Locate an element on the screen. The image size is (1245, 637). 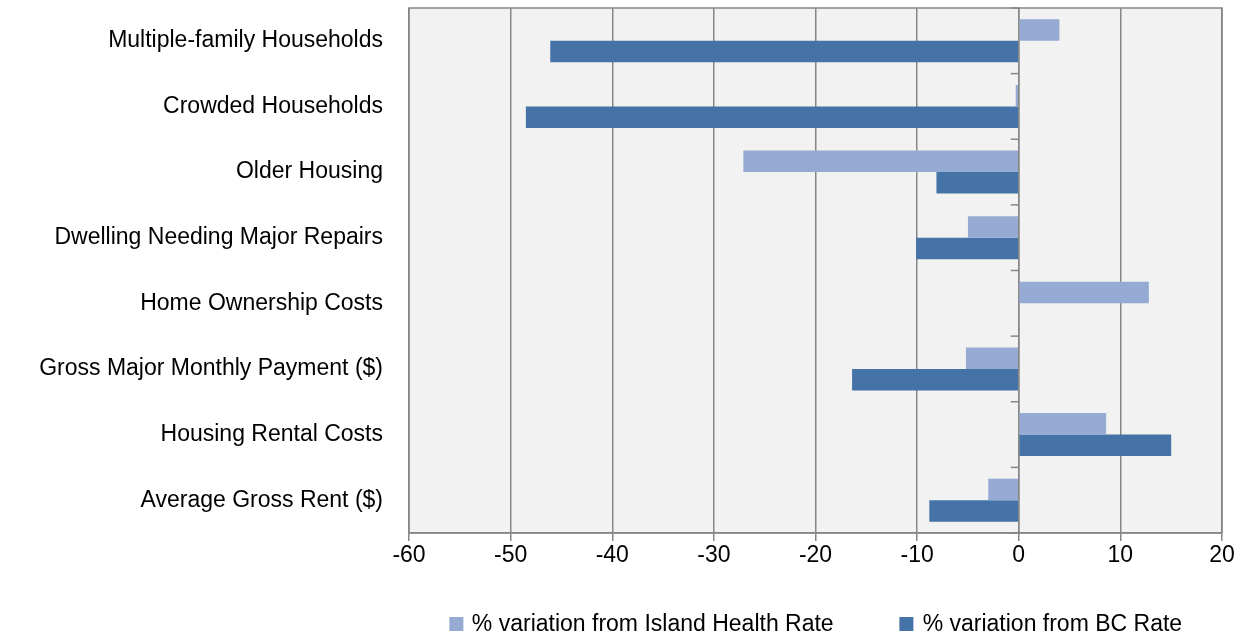
legend-label: % variation from Island Health Rate is located at coordinates (652, 623).